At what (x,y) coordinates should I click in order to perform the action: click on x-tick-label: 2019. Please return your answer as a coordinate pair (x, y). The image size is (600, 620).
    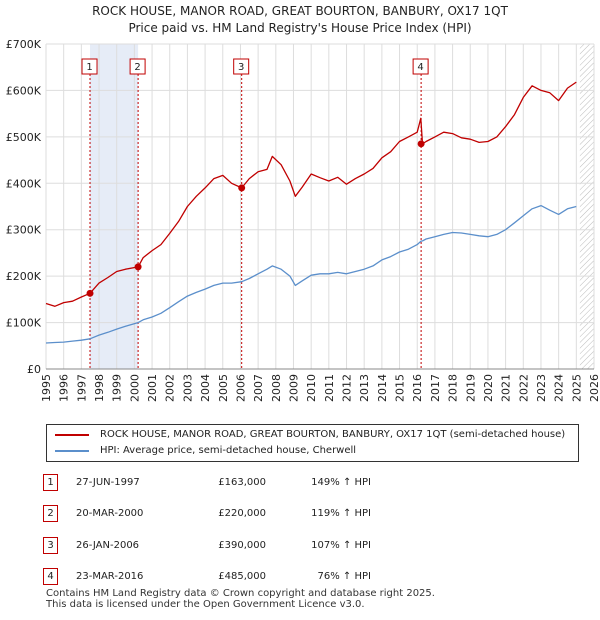
    Looking at the image, I should click on (470, 388).